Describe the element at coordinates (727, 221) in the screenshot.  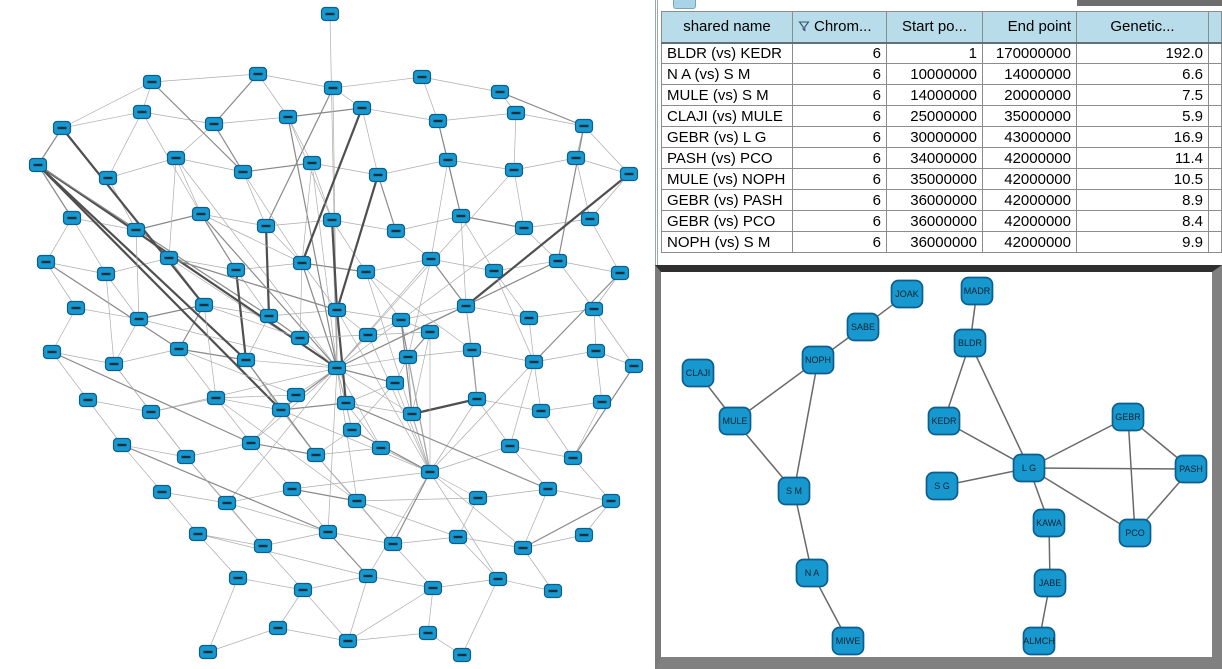
I see `table-cell: GEBR (vs) PCO` at that location.